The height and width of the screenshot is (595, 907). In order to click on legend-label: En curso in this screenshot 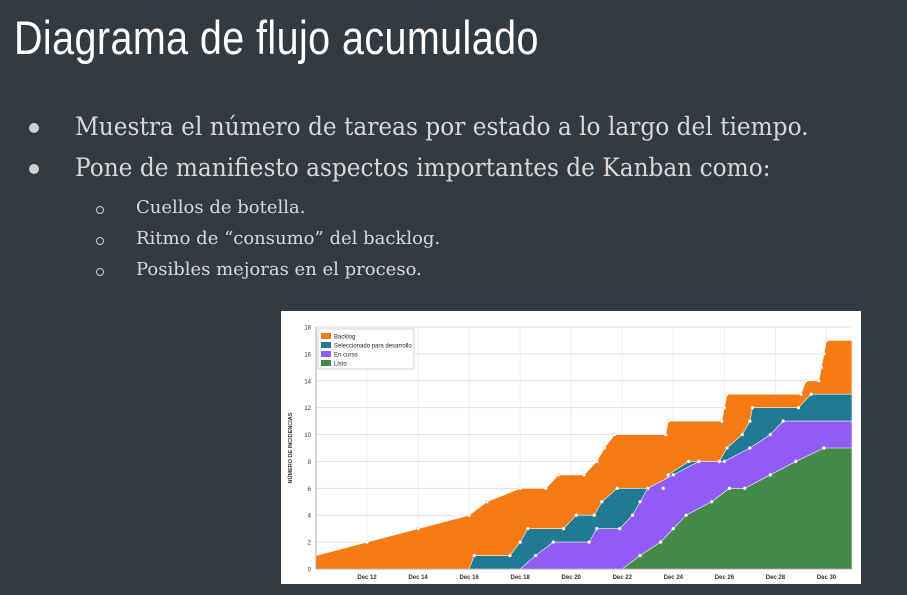, I will do `click(346, 356)`.